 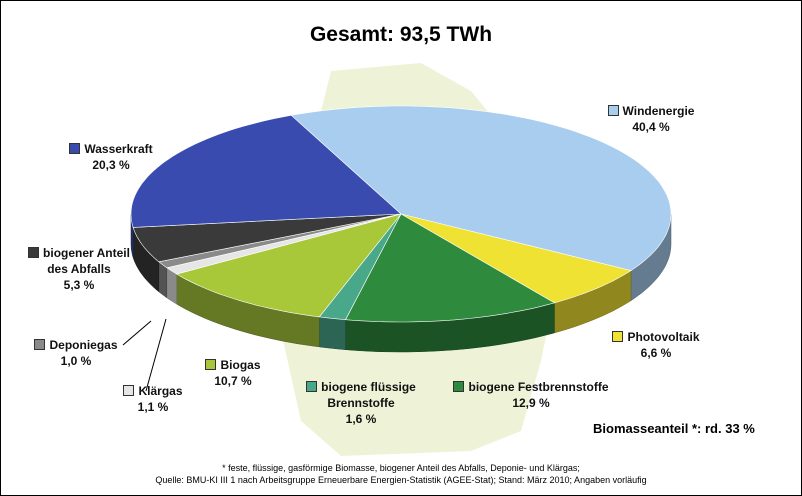 What do you see at coordinates (111, 157) in the screenshot?
I see `legend-item: Wasserkraft 20,3 %` at bounding box center [111, 157].